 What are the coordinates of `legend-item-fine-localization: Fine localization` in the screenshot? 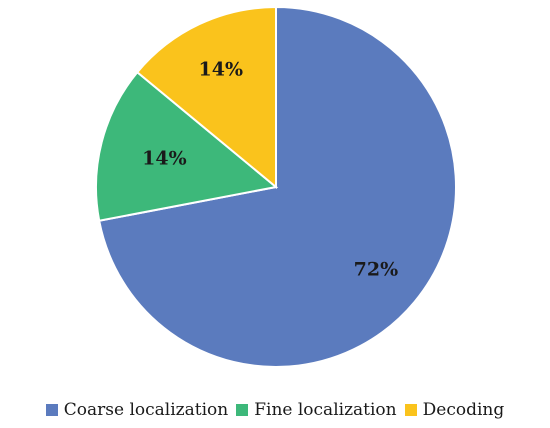 It's located at (316, 410).